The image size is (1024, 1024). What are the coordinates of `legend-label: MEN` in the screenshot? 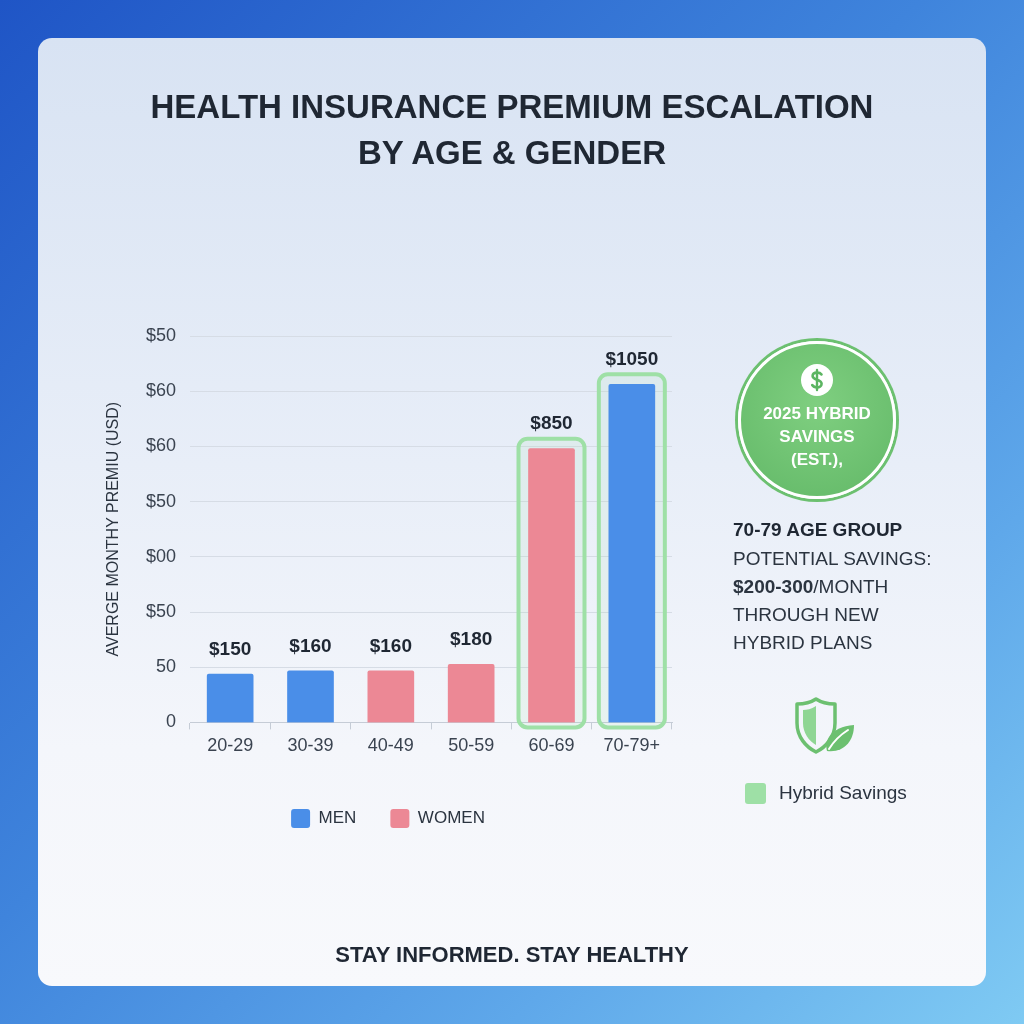 It's located at (337, 818).